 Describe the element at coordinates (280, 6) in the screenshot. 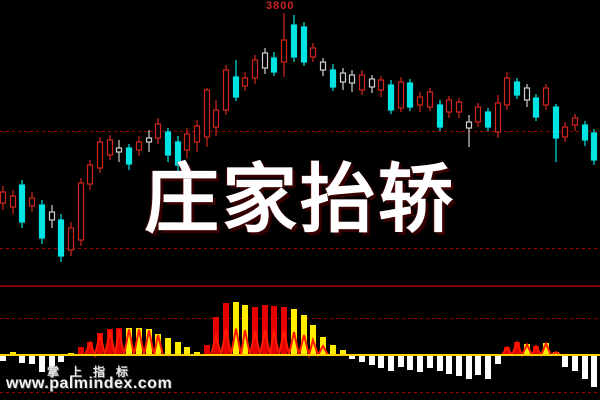

I see `peak-price-label: 3800` at that location.